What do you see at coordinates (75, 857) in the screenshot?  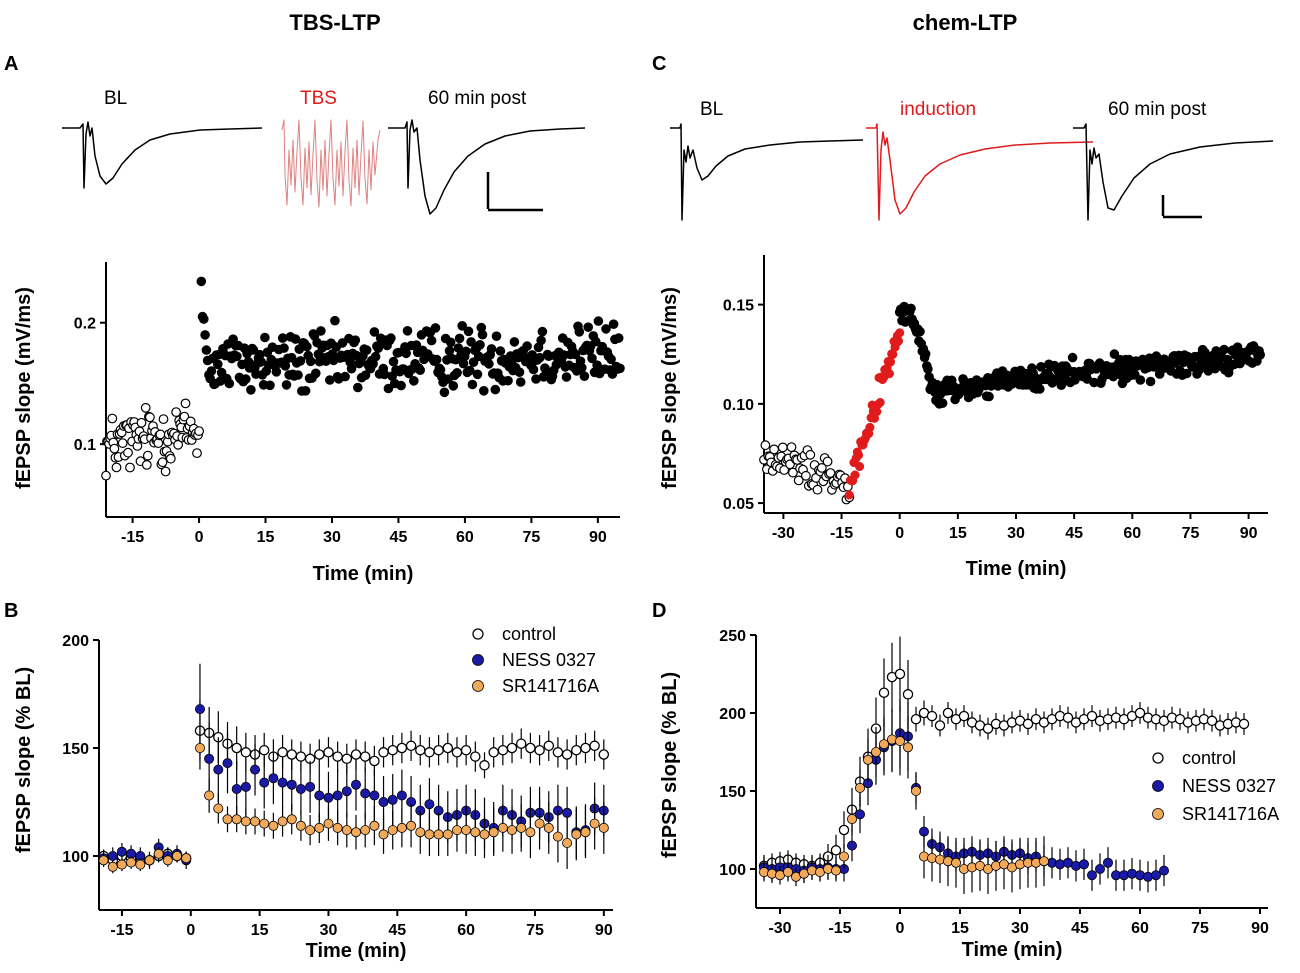 I see `y-tick-label: 100` at bounding box center [75, 857].